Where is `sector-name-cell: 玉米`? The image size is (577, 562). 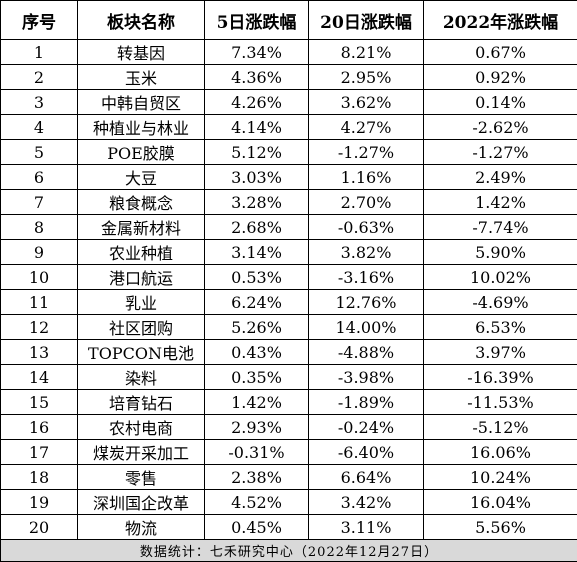 sector-name-cell: 玉米 is located at coordinates (141, 77).